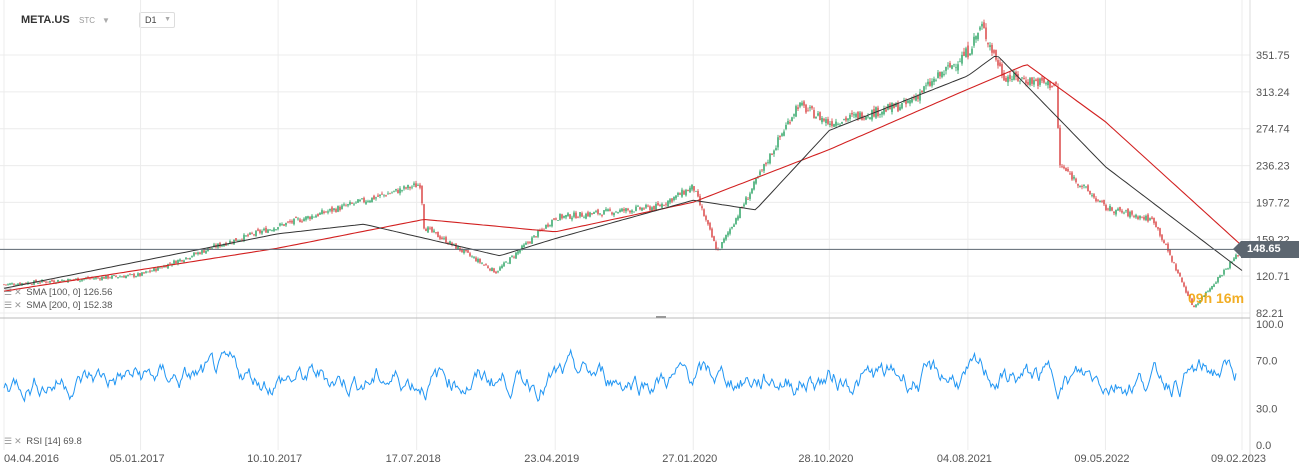  Describe the element at coordinates (58, 292) in the screenshot. I see `sma-100-legend: ☰ ✕ SMA [100, 0] 126.56` at that location.